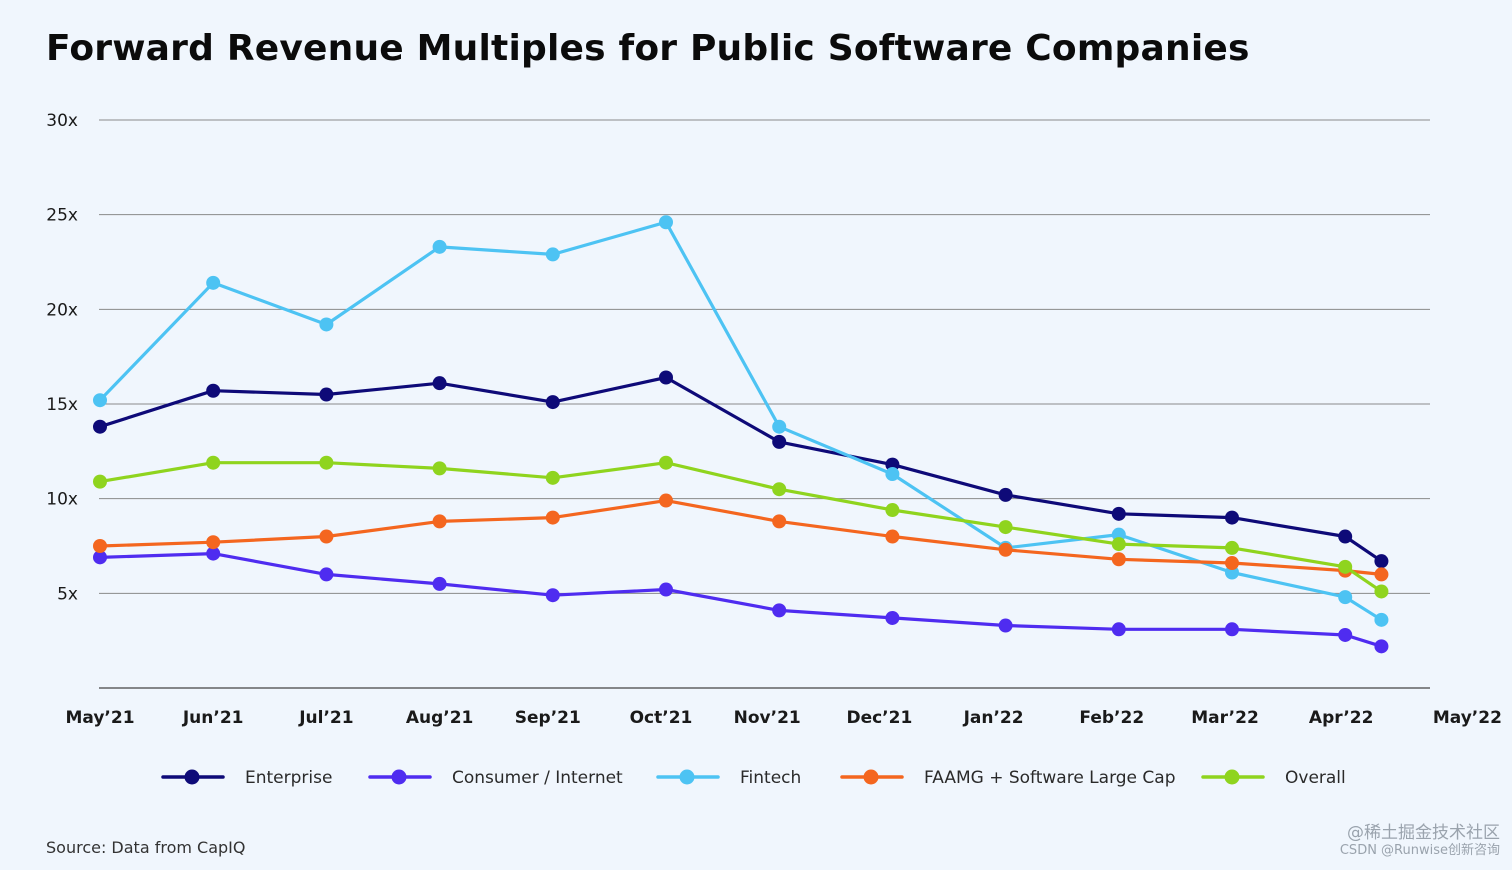  Describe the element at coordinates (325, 718) in the screenshot. I see `x-tick-label: Jul’21` at that location.